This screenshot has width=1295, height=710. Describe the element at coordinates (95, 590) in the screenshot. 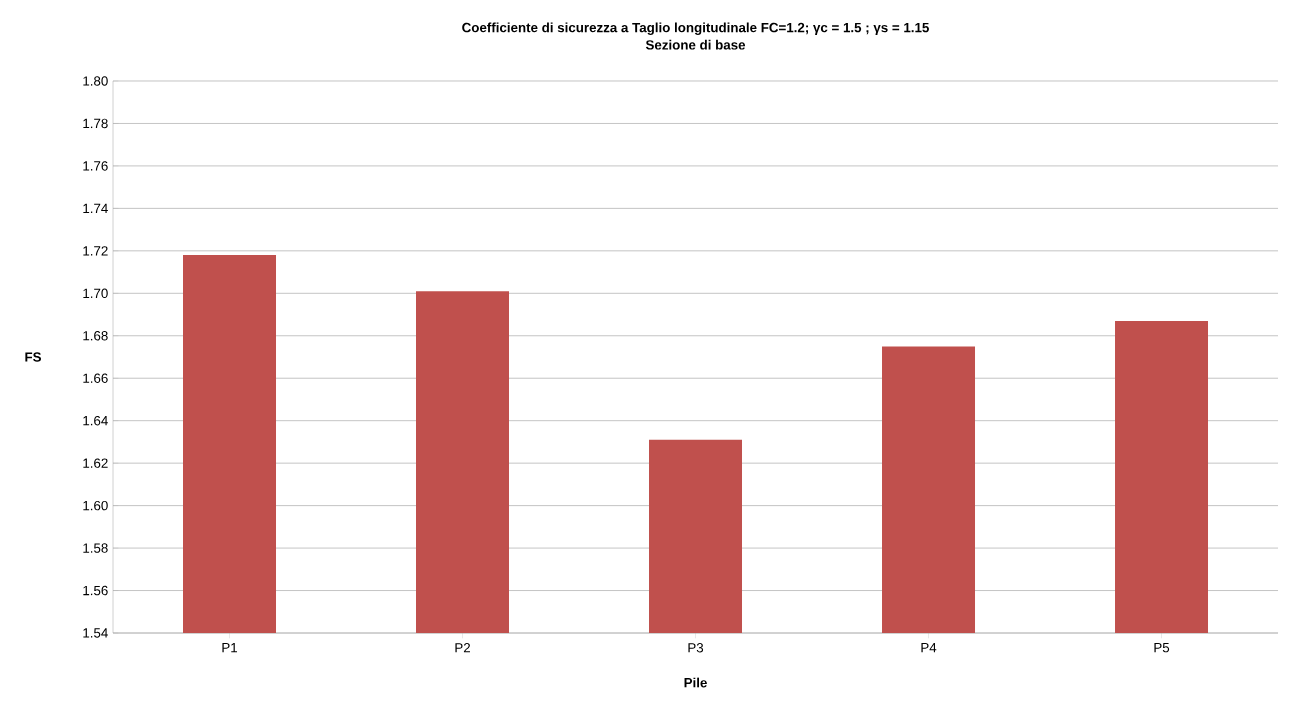

I see `y-tick-label: 1.56` at that location.